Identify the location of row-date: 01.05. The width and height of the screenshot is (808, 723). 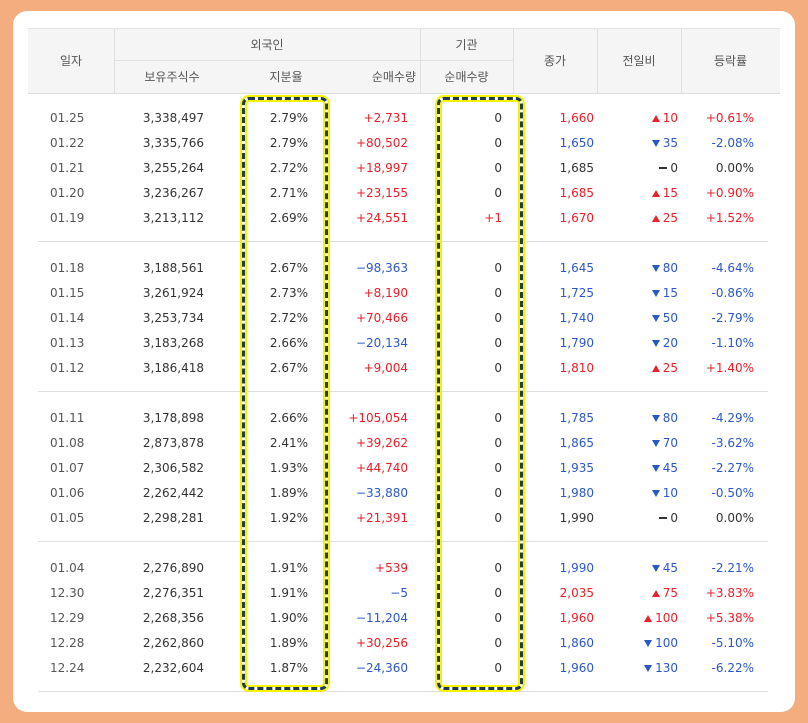
(67, 518).